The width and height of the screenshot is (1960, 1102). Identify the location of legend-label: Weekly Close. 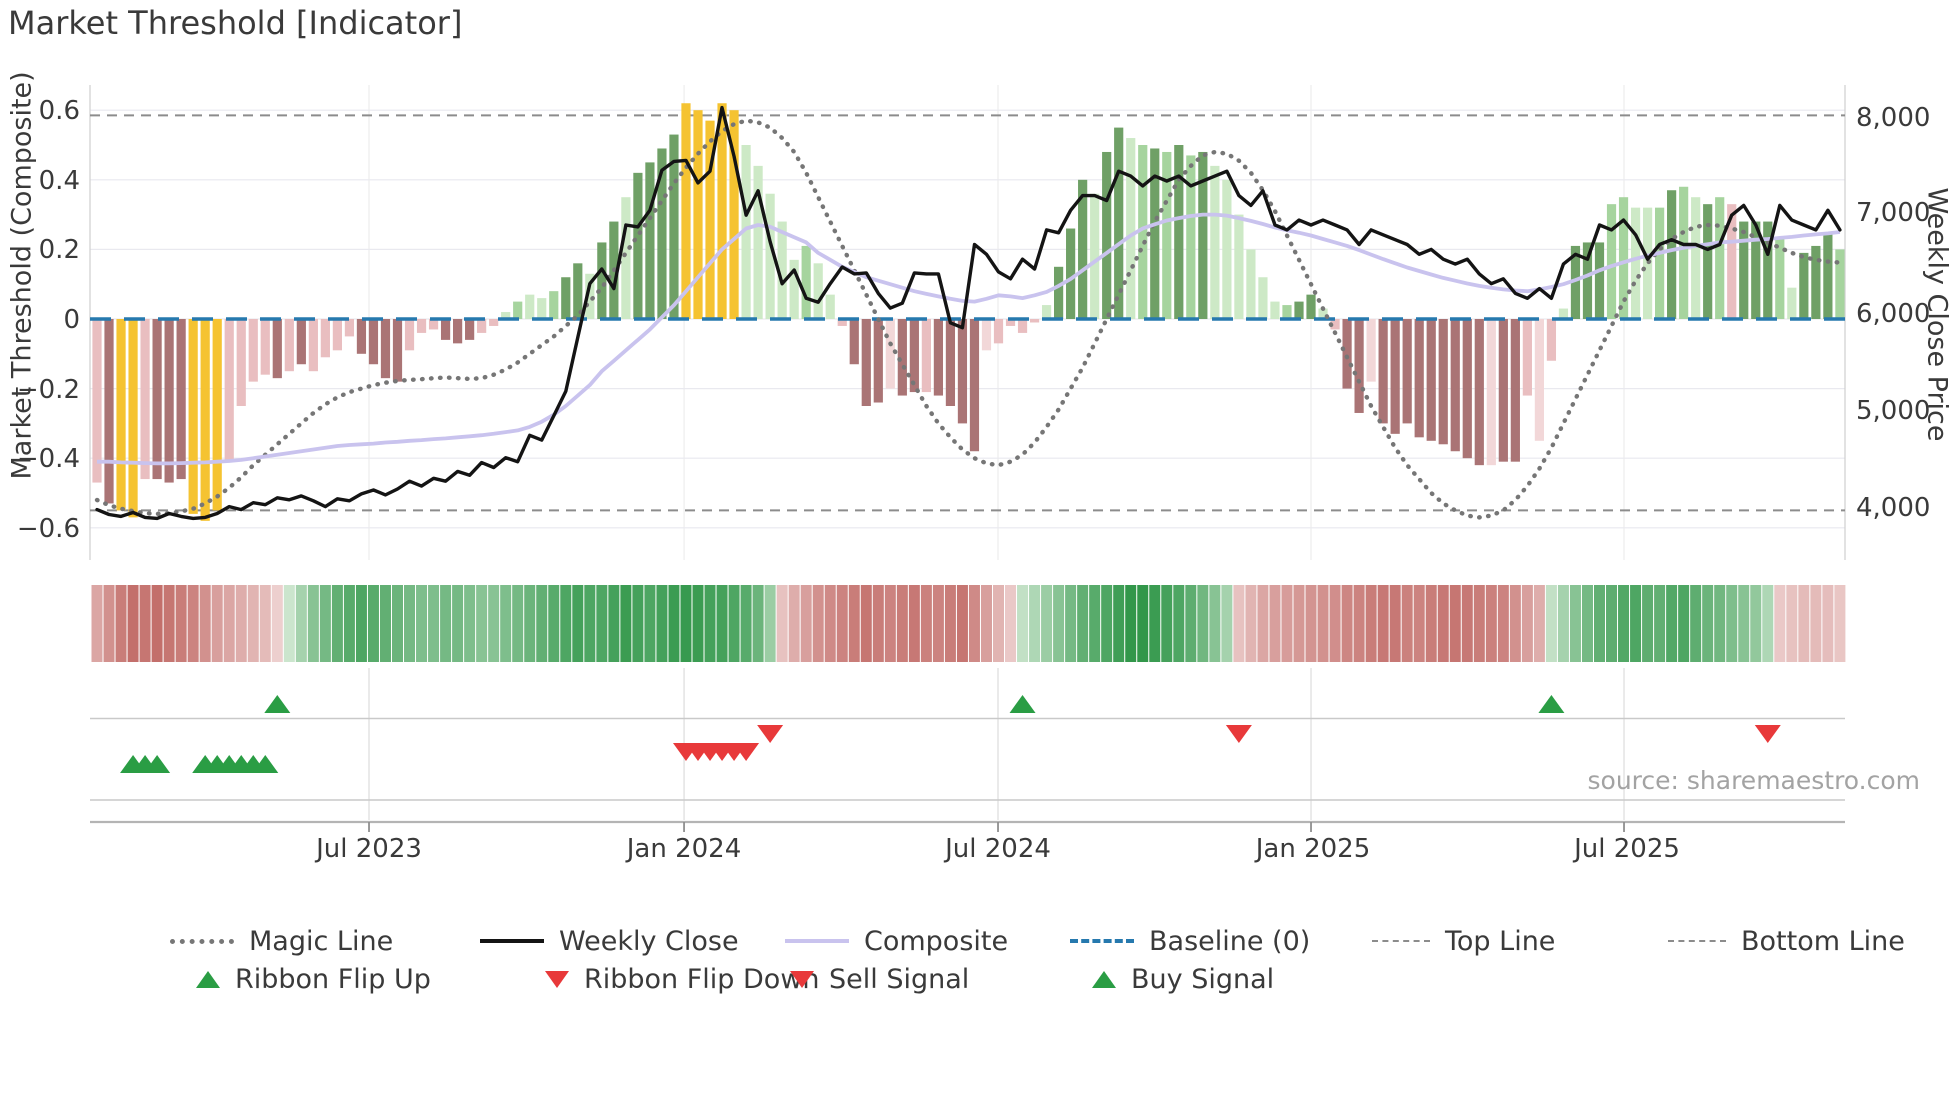
(649, 941).